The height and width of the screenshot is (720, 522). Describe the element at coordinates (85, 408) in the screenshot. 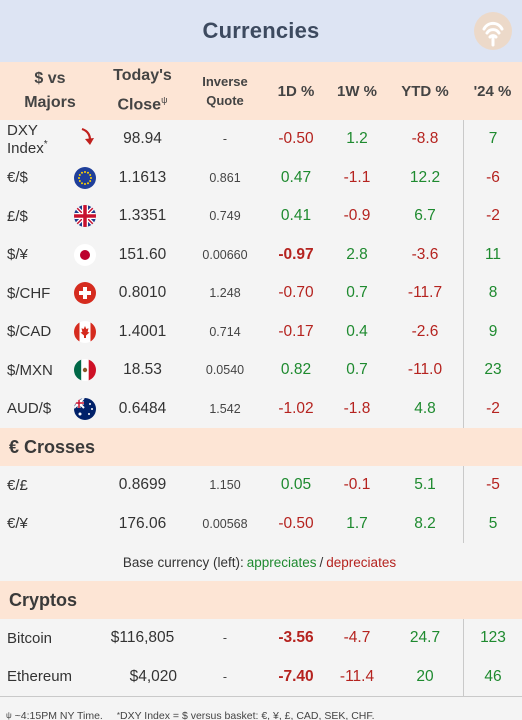

I see `australia-flag-icon` at that location.